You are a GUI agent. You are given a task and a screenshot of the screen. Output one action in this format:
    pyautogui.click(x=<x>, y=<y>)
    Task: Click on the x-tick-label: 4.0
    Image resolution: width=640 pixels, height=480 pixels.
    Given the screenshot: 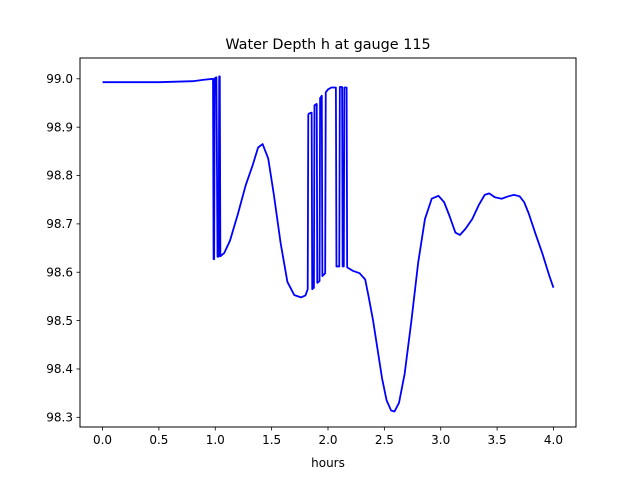 What is the action you would take?
    pyautogui.click(x=553, y=440)
    